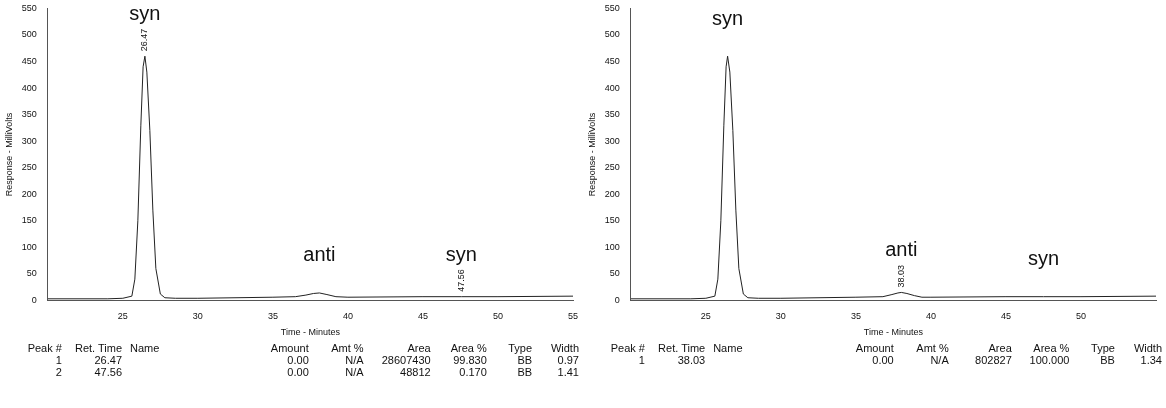 This screenshot has height=408, width=1166. I want to click on annotation: 38.03, so click(900, 276).